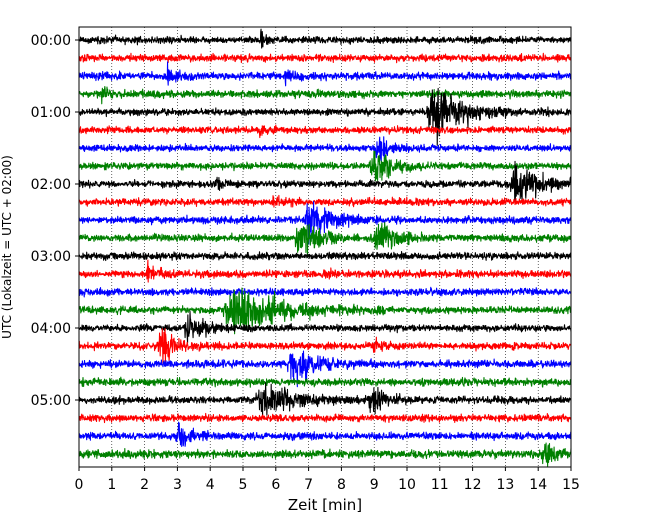 This screenshot has width=650, height=520. What do you see at coordinates (51, 185) in the screenshot?
I see `y-tick-label-2: 02:00` at bounding box center [51, 185].